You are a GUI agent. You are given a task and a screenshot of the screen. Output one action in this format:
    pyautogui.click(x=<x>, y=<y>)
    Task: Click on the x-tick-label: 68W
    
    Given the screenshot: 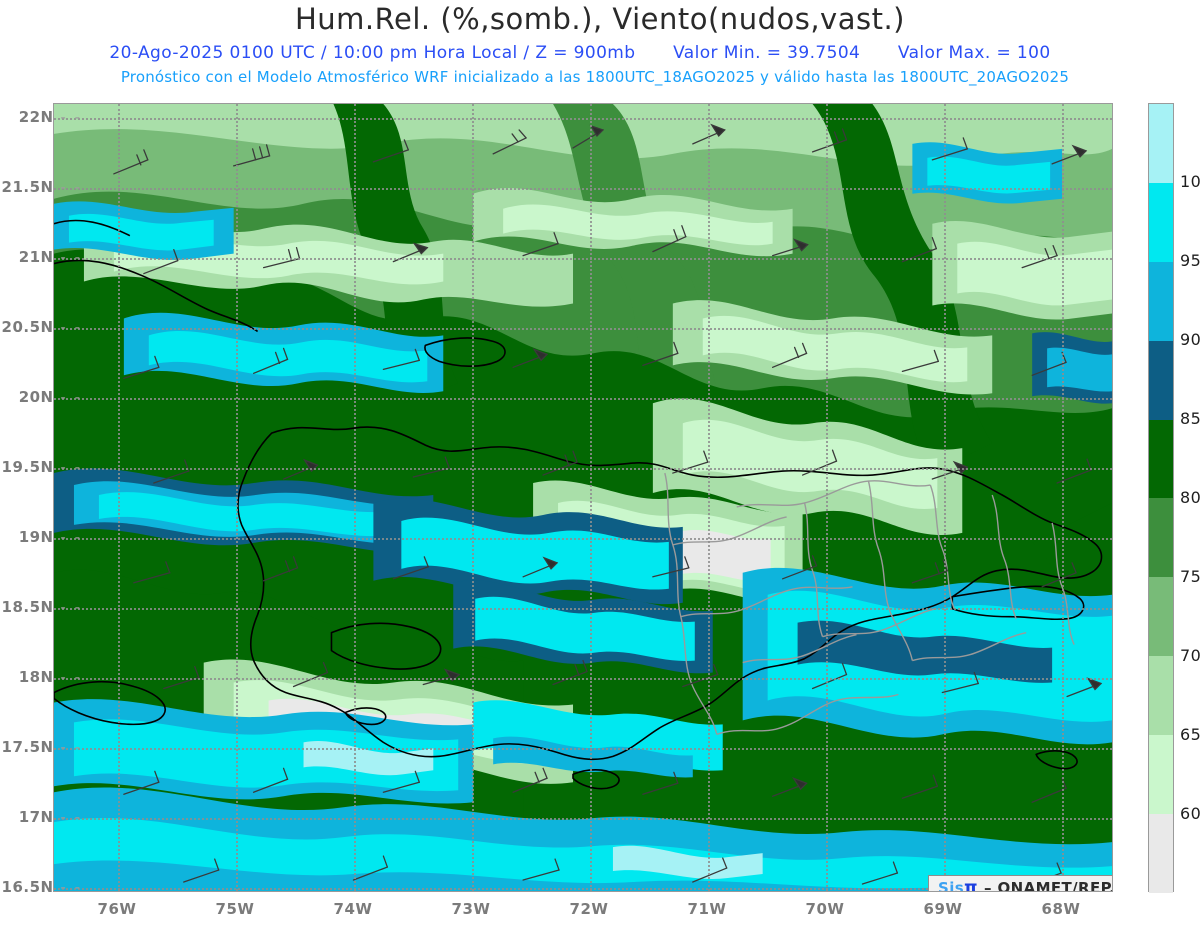 What is the action you would take?
    pyautogui.click(x=1061, y=909)
    